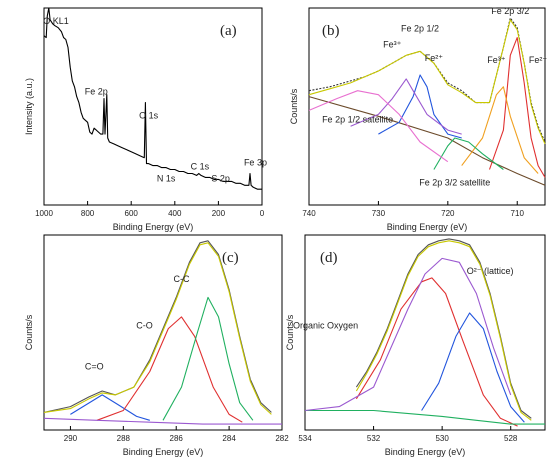 The image size is (550, 472). Describe the element at coordinates (220, 178) in the screenshot. I see `peak-annotation: S 2p` at that location.